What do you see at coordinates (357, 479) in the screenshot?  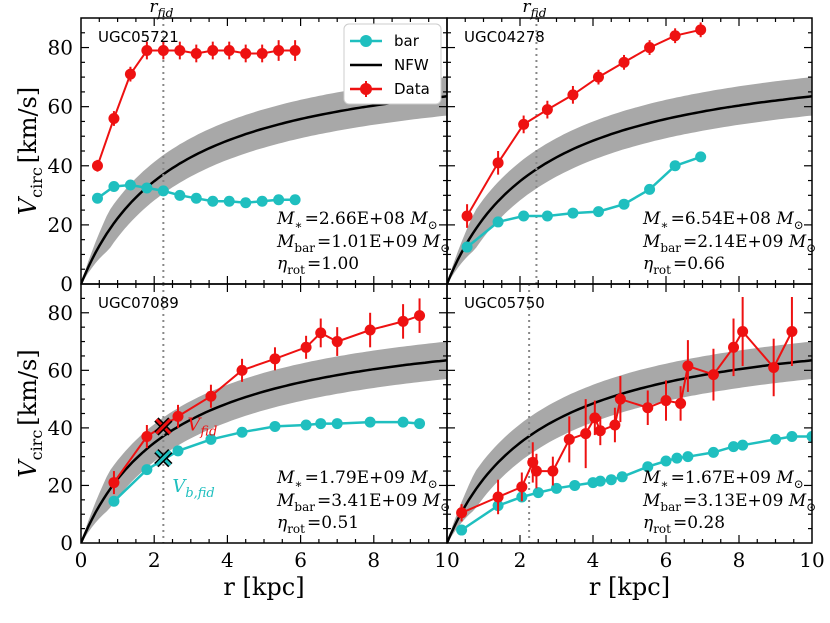 I see `mstar-annotation: M∗ =1.79E+09 M⊙` at bounding box center [357, 479].